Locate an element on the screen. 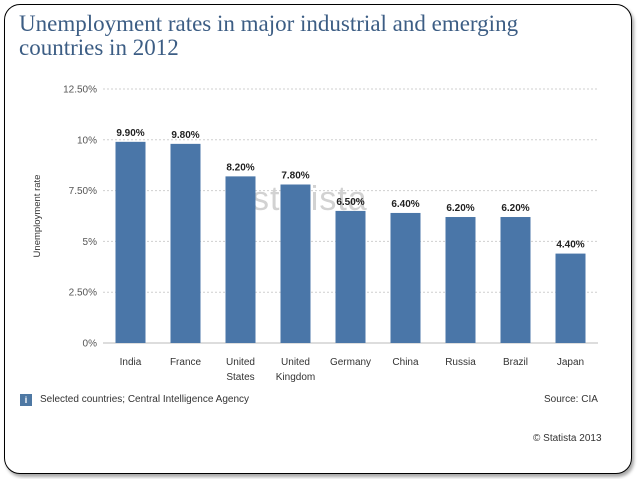  data-label: 9.80% is located at coordinates (185, 135).